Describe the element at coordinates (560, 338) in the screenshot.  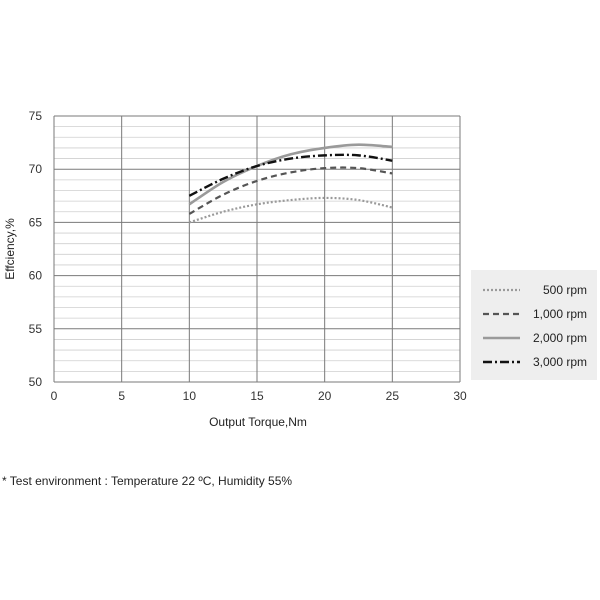
I see `legend-label-2-000-rpm: 2,000 rpm` at that location.